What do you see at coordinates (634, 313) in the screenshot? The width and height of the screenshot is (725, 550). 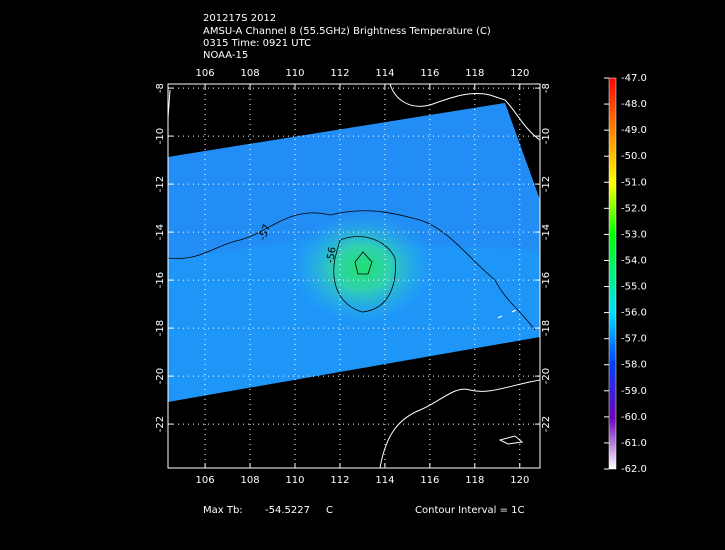 I see `colorbar-label: -56.0` at bounding box center [634, 313].